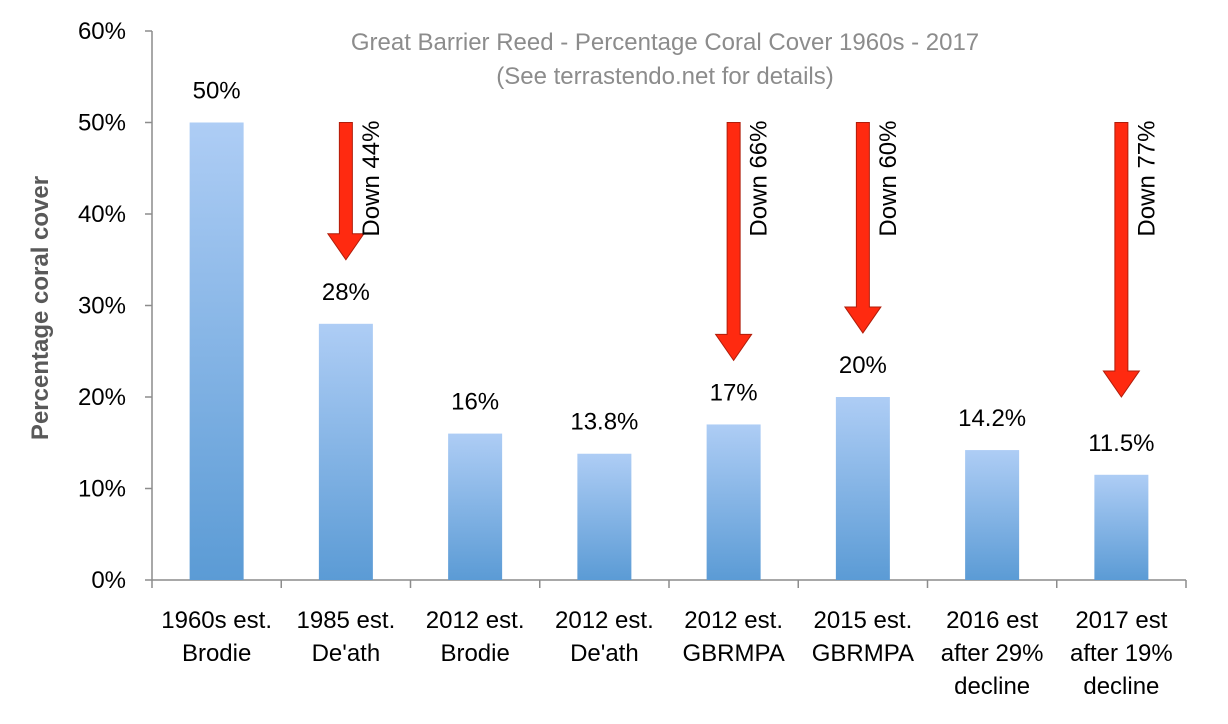 The height and width of the screenshot is (724, 1228). What do you see at coordinates (475, 402) in the screenshot?
I see `data-label: 16%` at bounding box center [475, 402].